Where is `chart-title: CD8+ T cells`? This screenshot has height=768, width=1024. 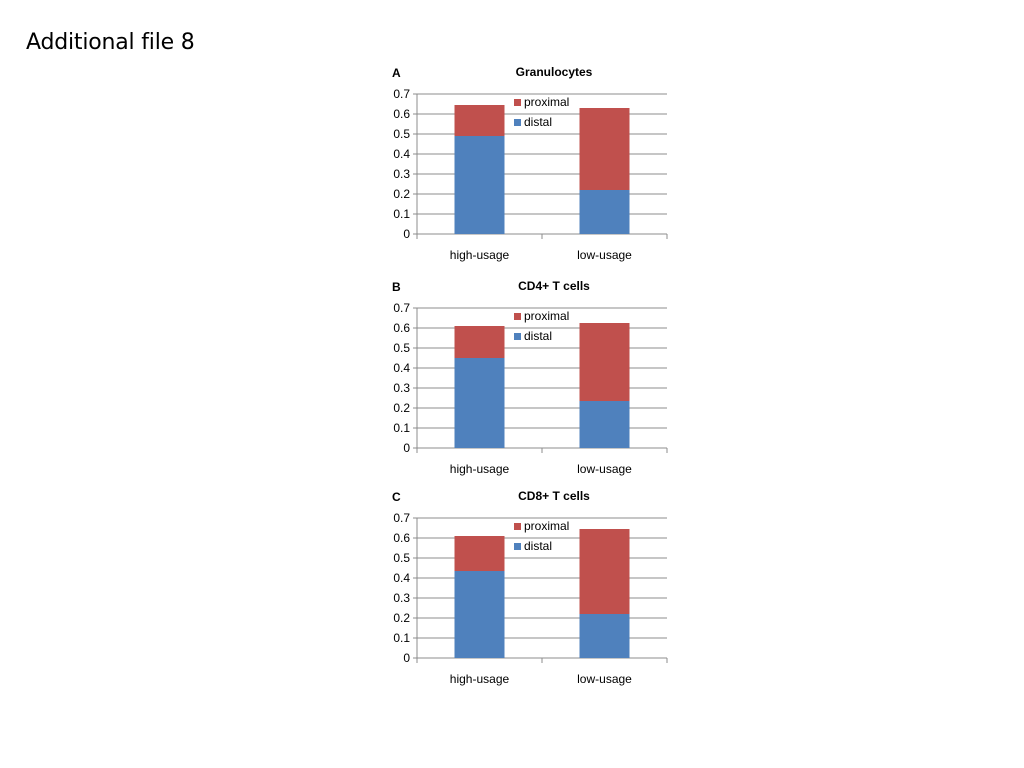 chart-title: CD8+ T cells is located at coordinates (554, 496).